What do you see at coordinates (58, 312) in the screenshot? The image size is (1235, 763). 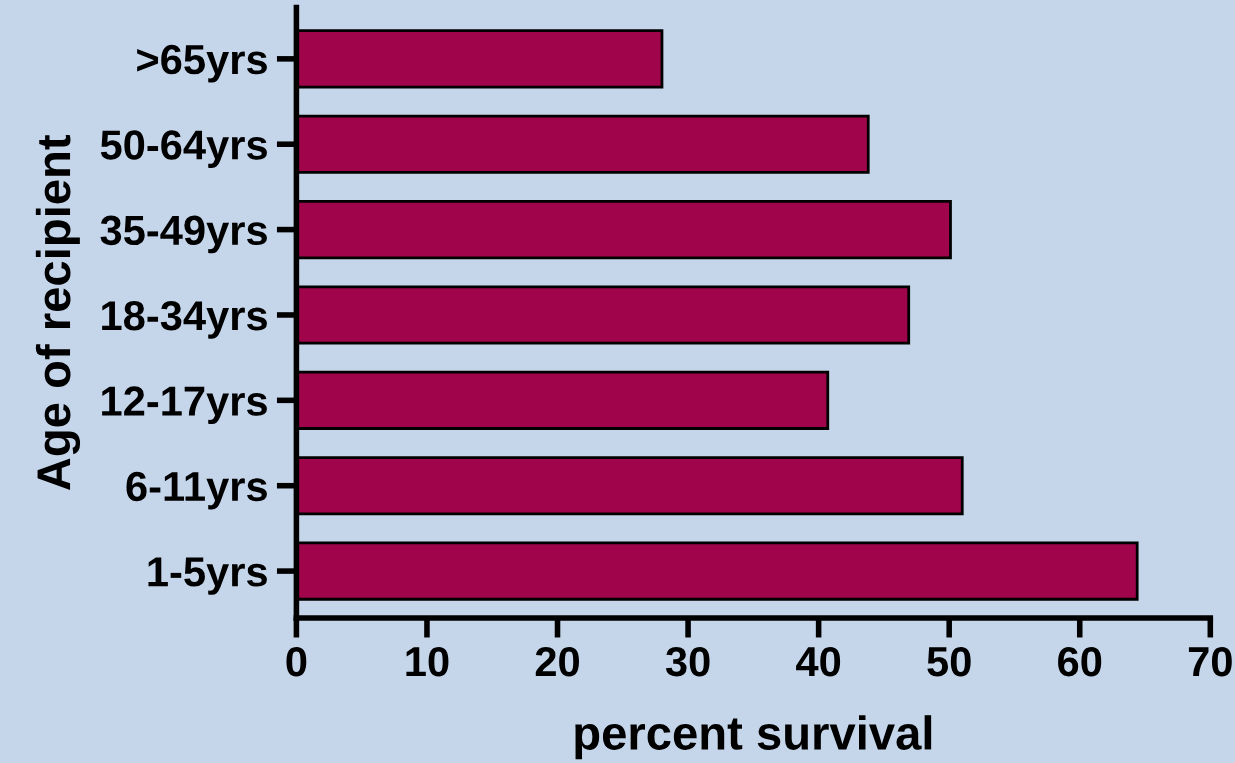 I see `y-axis-title: Age of recipient` at bounding box center [58, 312].